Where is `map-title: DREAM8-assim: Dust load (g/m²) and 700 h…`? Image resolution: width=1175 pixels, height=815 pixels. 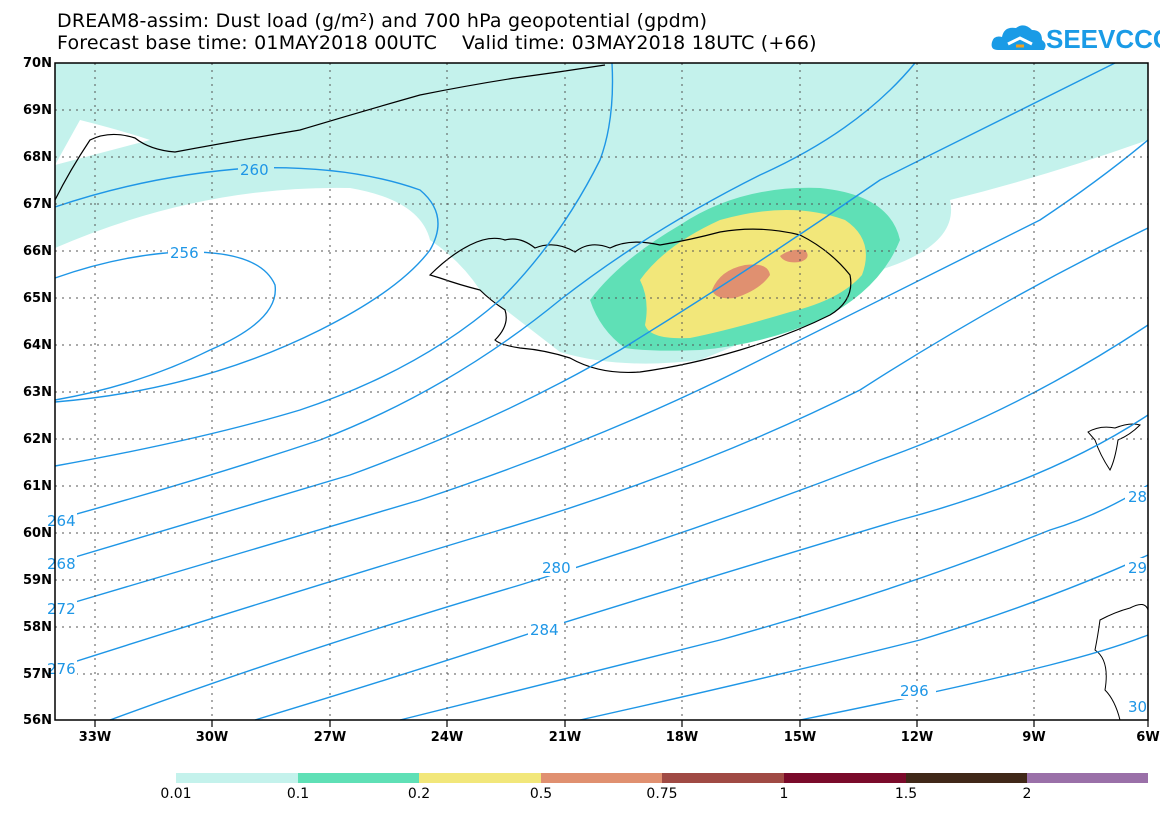 map-title: DREAM8-assim: Dust load (g/m²) and 700 h… is located at coordinates (382, 21).